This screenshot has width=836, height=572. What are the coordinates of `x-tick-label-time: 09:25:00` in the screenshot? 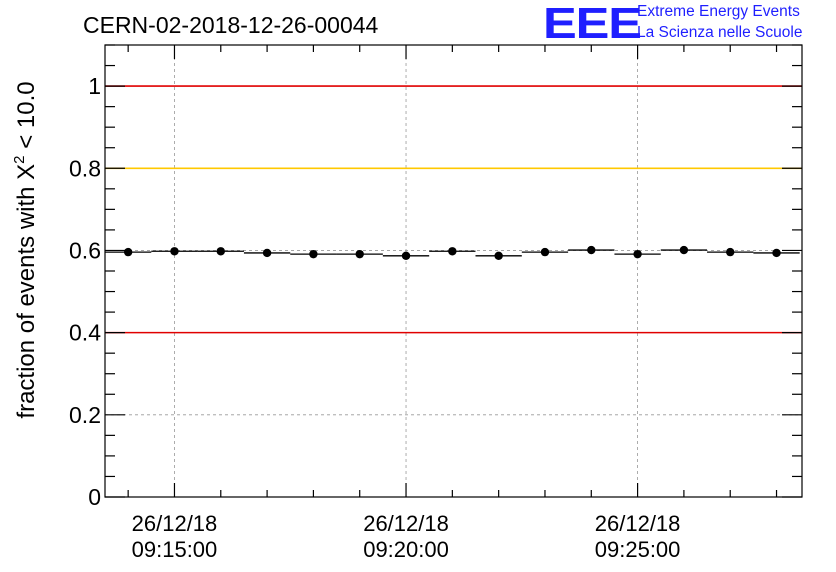 It's located at (638, 549).